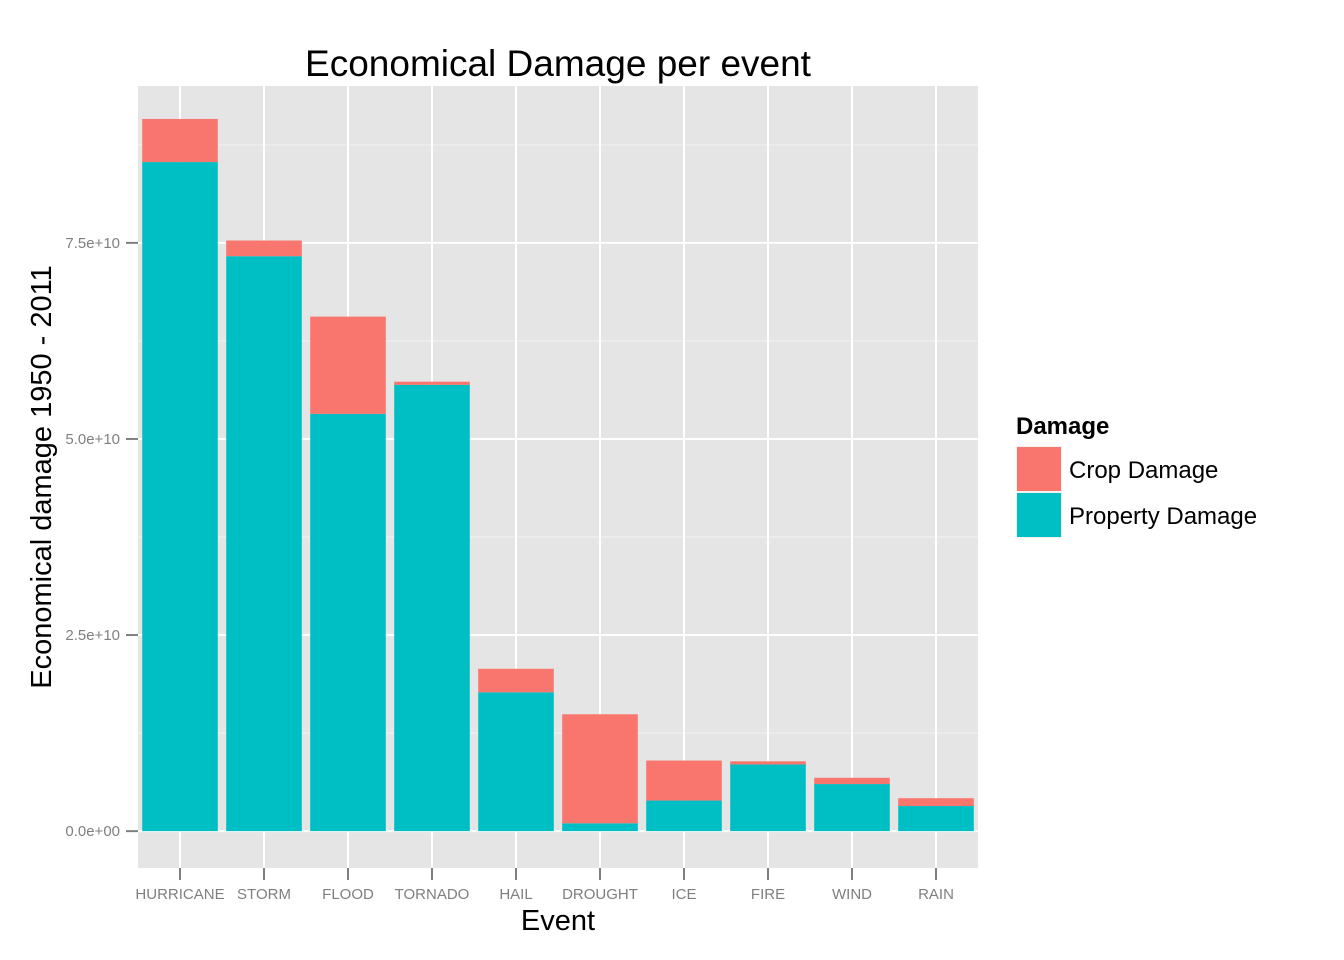 This screenshot has height=960, width=1344. I want to click on x-axis-title: Event, so click(558, 921).